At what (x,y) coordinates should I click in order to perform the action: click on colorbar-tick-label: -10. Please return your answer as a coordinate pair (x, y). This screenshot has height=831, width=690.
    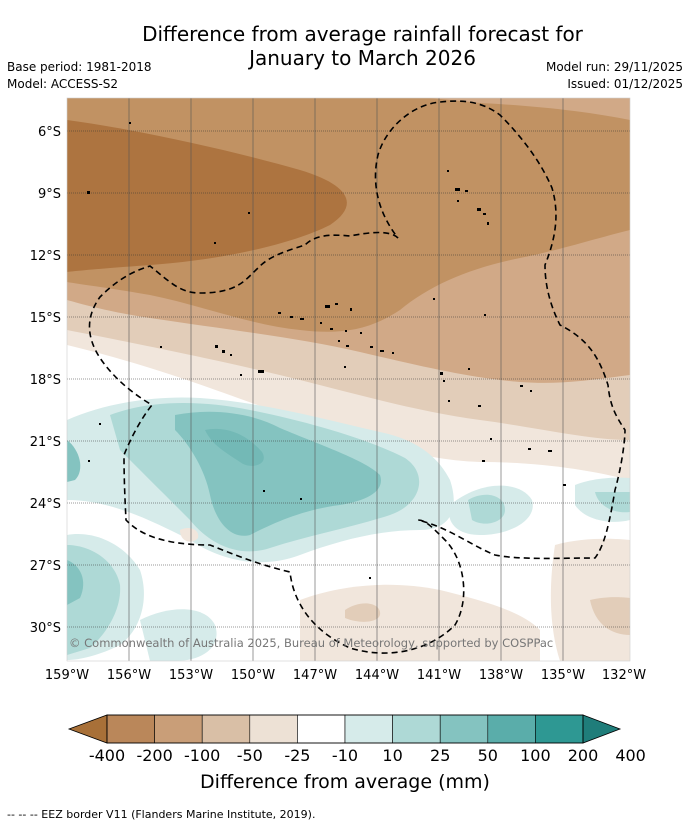
    Looking at the image, I should click on (345, 755).